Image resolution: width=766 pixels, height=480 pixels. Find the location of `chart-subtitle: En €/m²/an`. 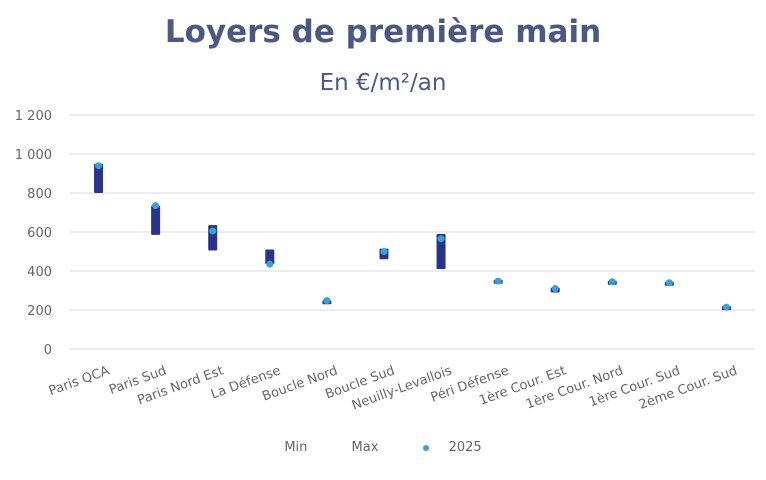

chart-subtitle: En €/m²/an is located at coordinates (383, 83).